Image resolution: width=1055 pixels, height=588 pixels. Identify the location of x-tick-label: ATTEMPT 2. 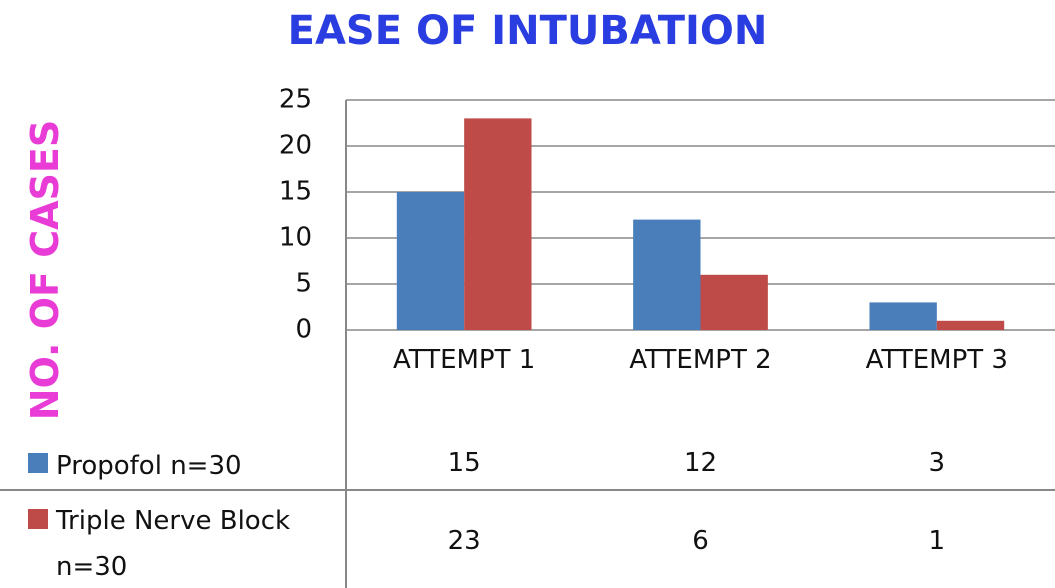
(700, 360).